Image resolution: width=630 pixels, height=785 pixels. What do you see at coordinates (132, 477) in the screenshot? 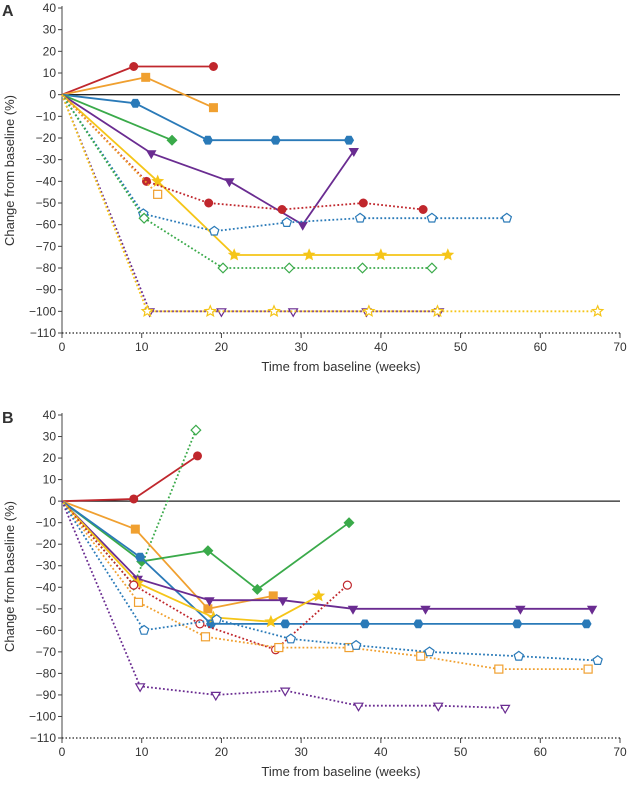
I see `series-B1` at bounding box center [132, 477].